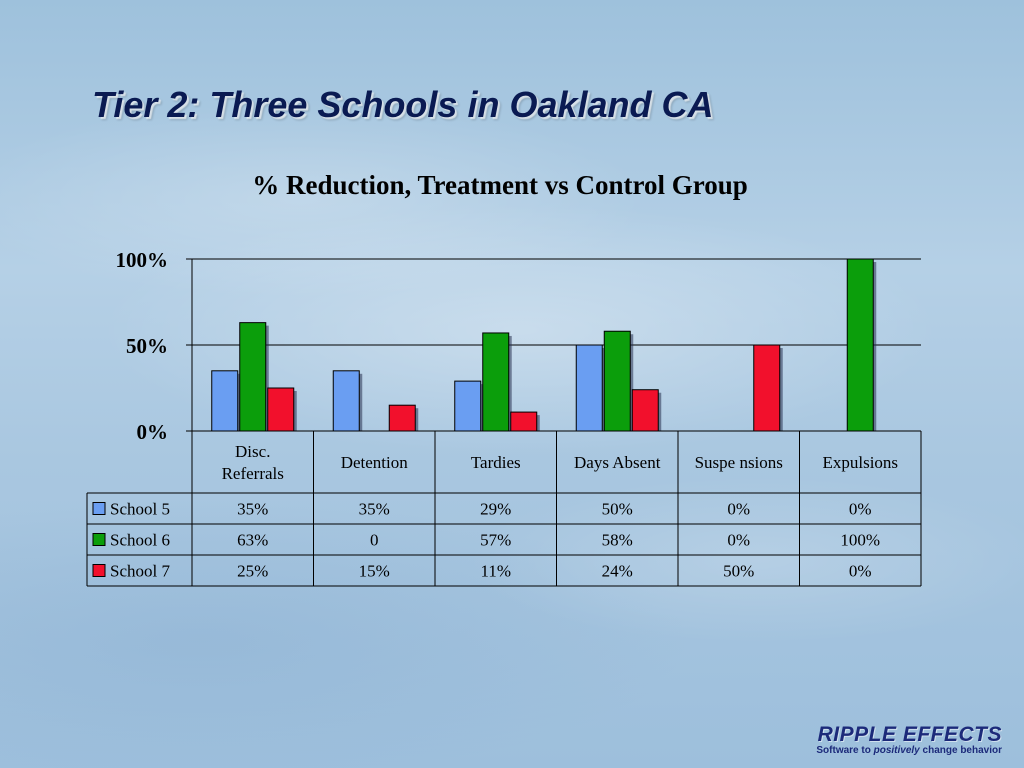  I want to click on legend-label: School 5, so click(140, 509).